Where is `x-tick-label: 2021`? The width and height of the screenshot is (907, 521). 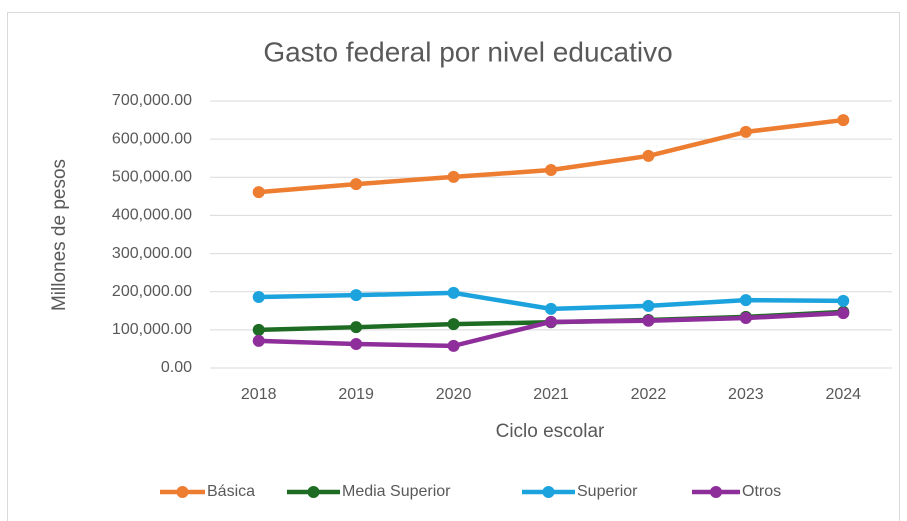
x-tick-label: 2021 is located at coordinates (551, 394).